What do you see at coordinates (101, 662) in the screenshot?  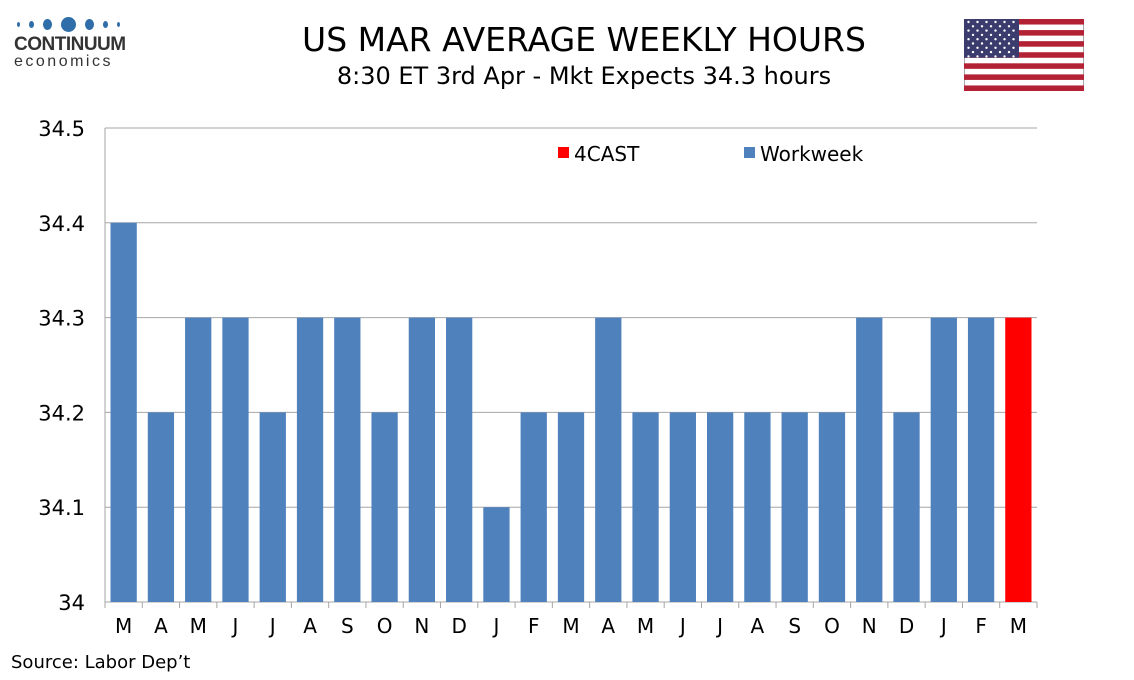 I see `source-note: Source: Labor Dep’t` at bounding box center [101, 662].